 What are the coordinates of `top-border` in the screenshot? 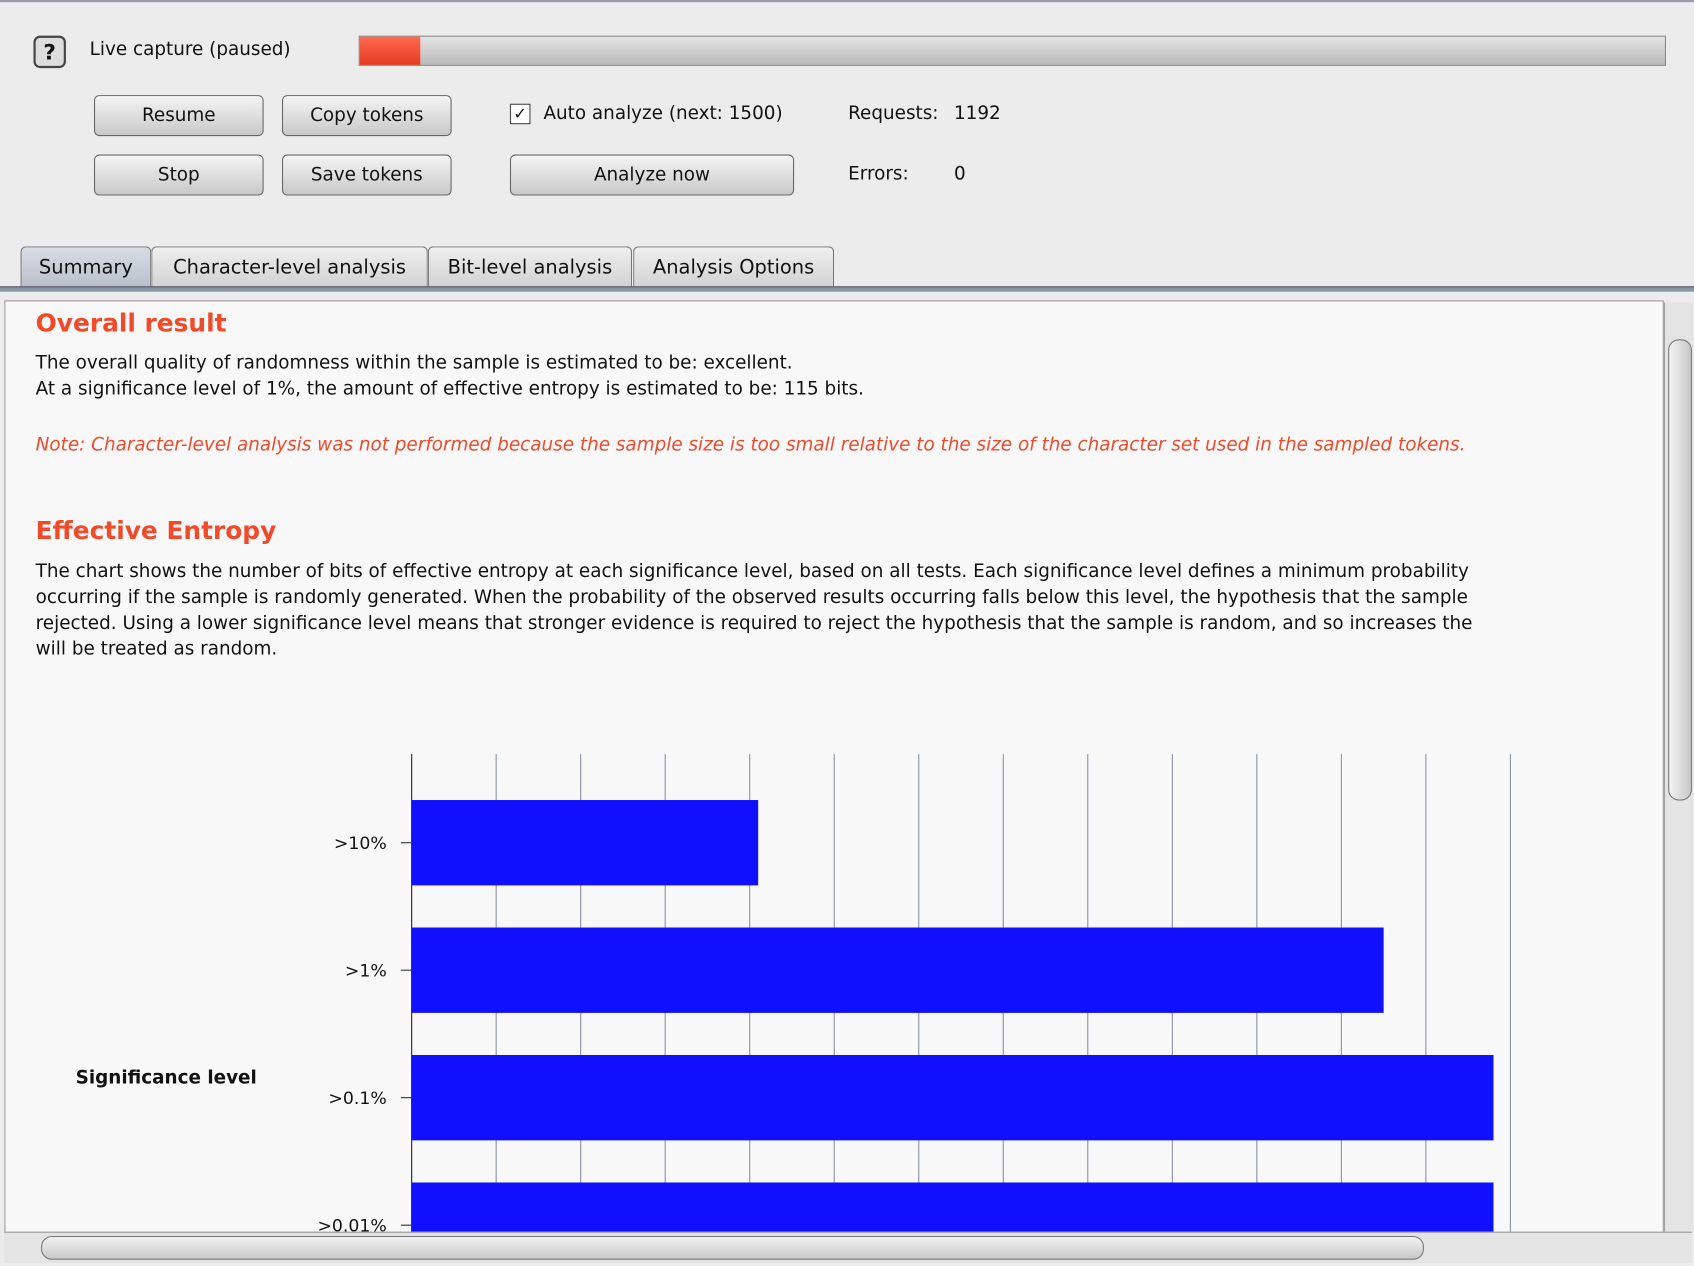 It's located at (847, 1).